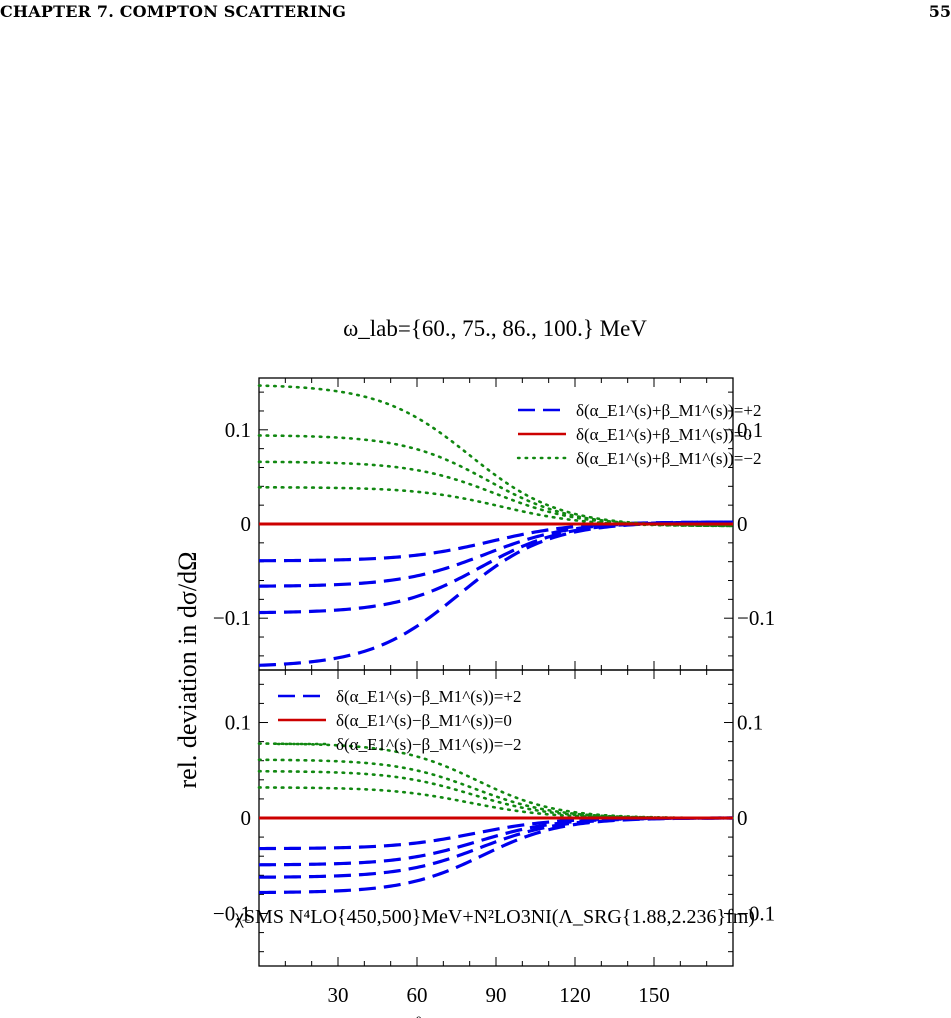  What do you see at coordinates (187, 670) in the screenshot?
I see `y-axis-label: rel. deviation in dσ/dΩ` at bounding box center [187, 670].